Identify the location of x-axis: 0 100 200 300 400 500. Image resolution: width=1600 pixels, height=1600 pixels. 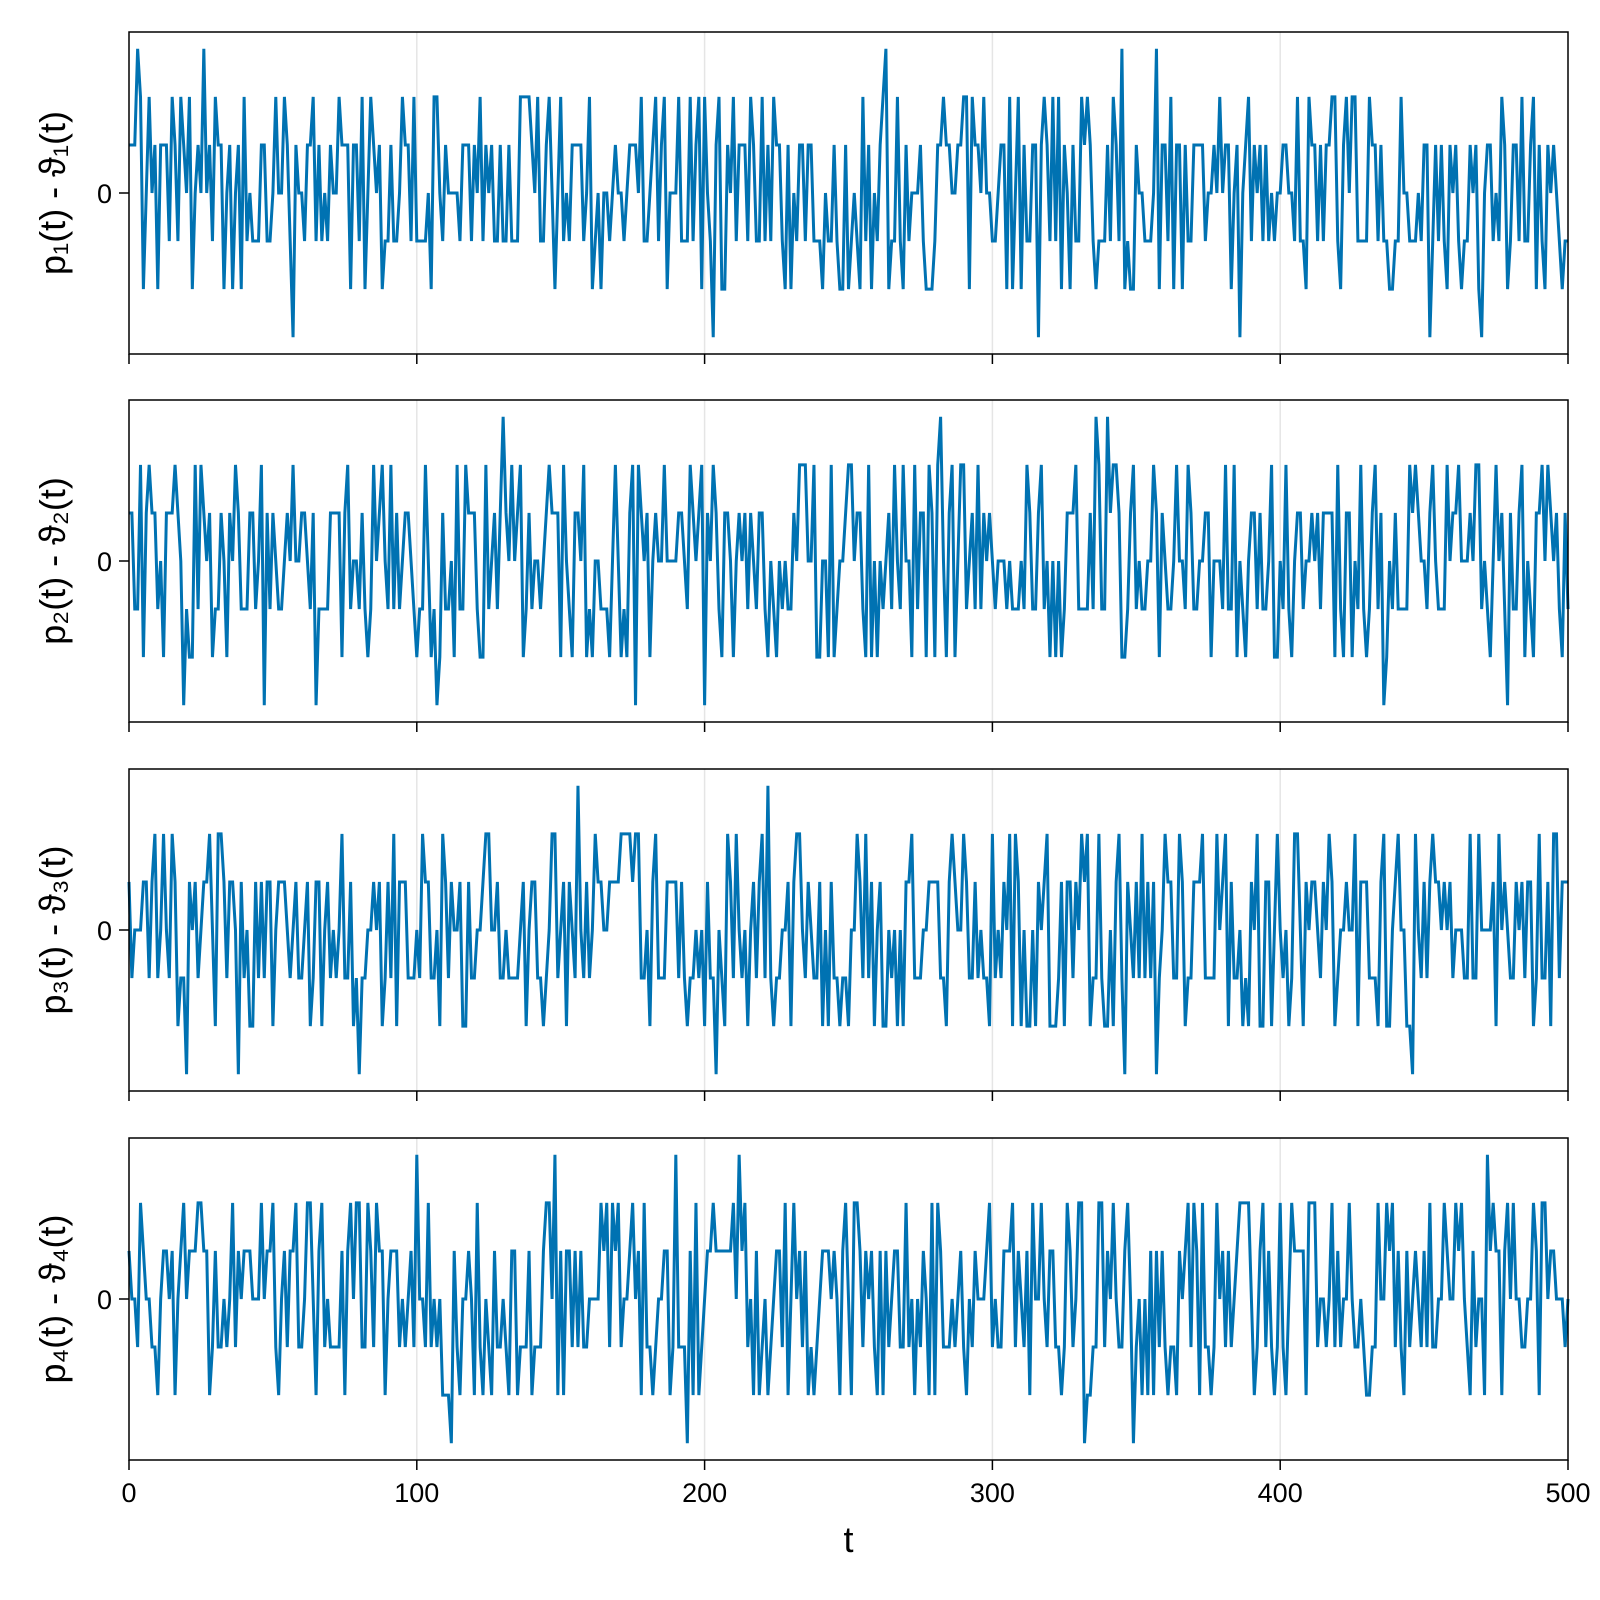
(855, 1493).